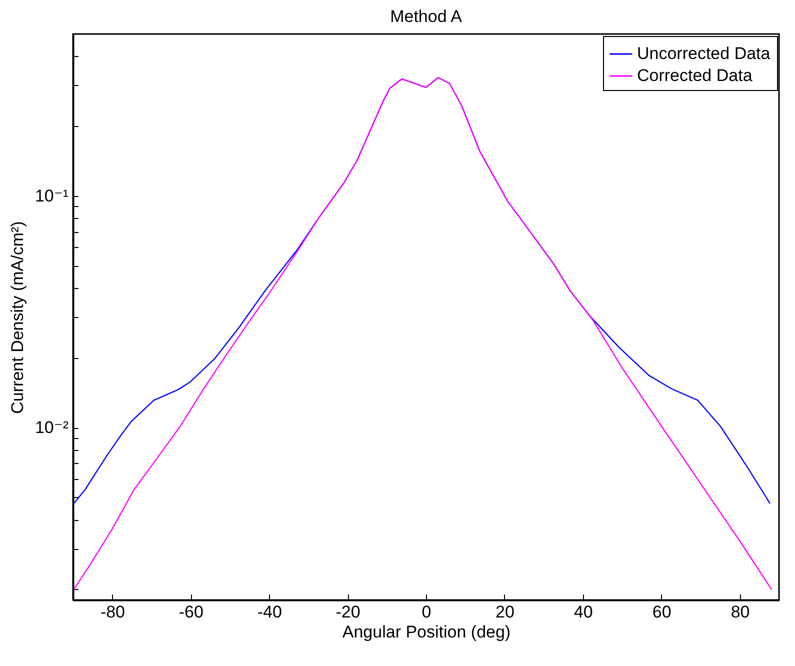  What do you see at coordinates (426, 16) in the screenshot?
I see `chart-title: Method A` at bounding box center [426, 16].